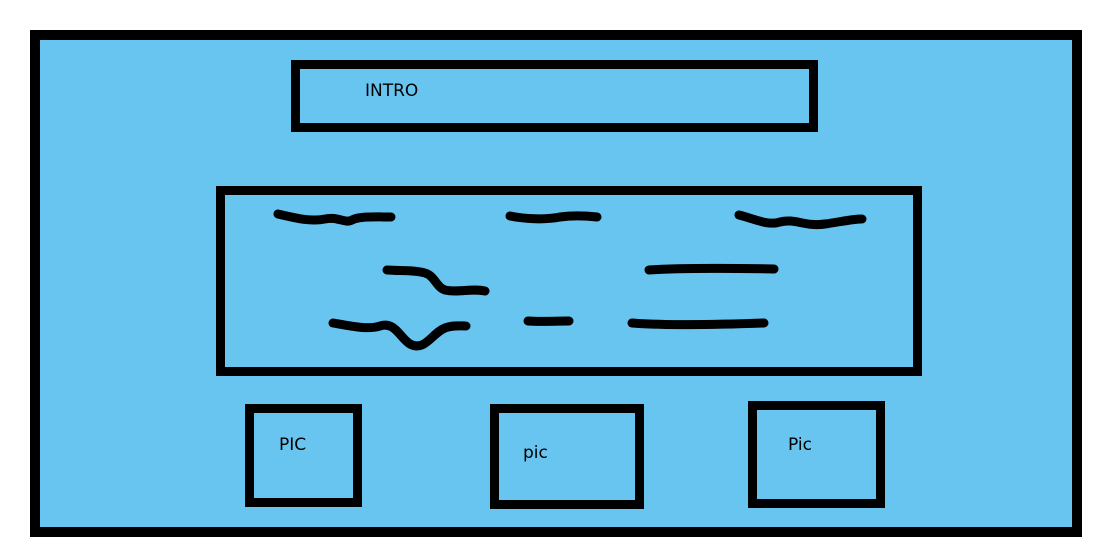 This screenshot has width=1099, height=552. What do you see at coordinates (535, 453) in the screenshot?
I see `picture-label-2: pic` at bounding box center [535, 453].